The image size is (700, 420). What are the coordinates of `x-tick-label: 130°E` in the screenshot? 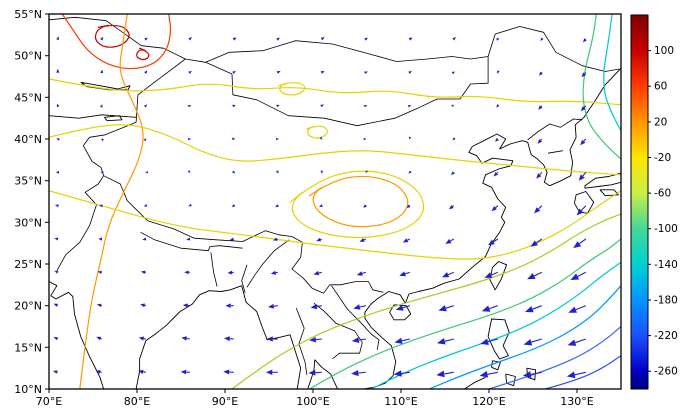 It's located at (576, 401).